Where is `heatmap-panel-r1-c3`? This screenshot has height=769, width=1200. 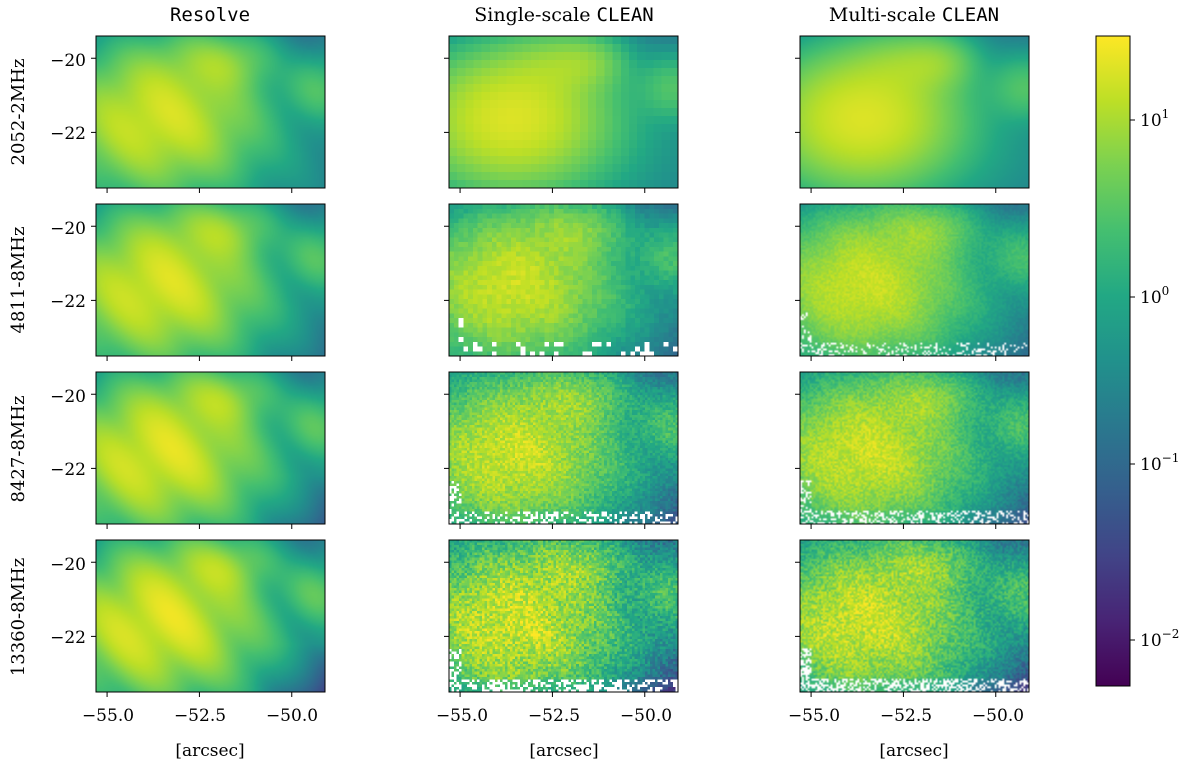
heatmap-panel-r1-c3 is located at coordinates (912, 114).